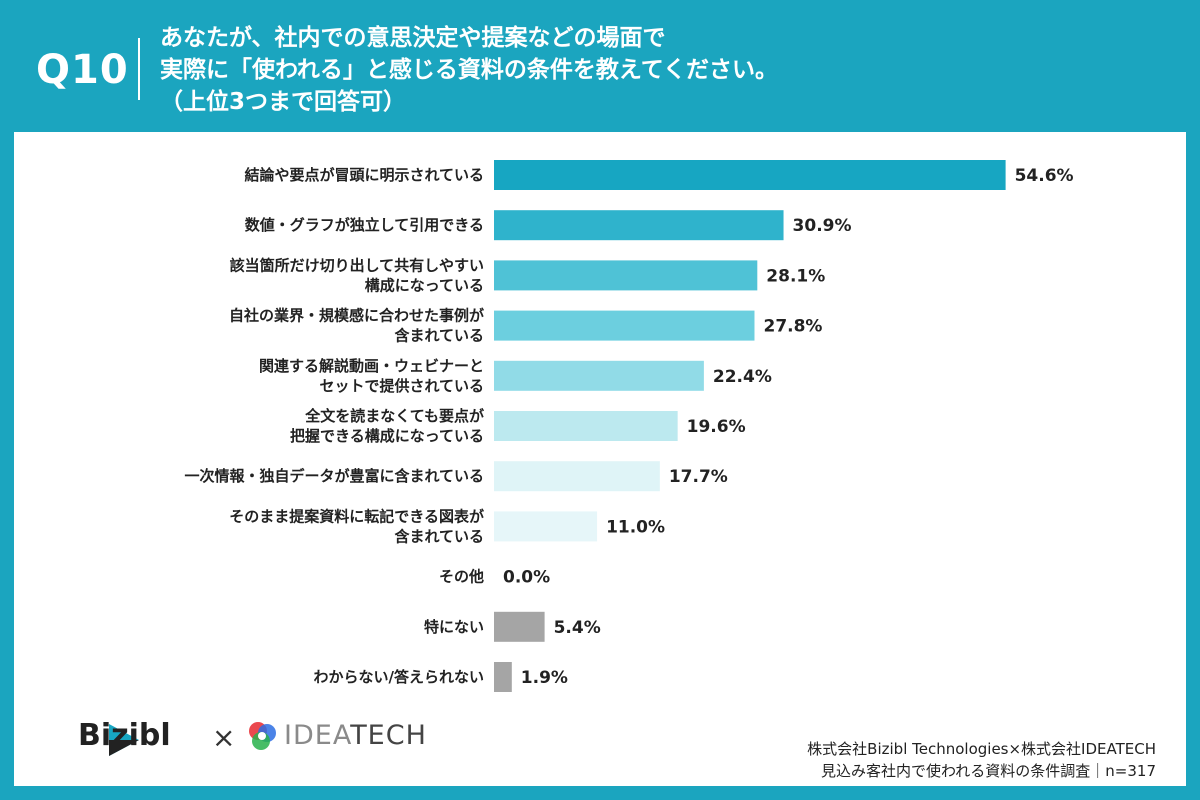 The height and width of the screenshot is (800, 1200). I want to click on header-divider, so click(139, 69).